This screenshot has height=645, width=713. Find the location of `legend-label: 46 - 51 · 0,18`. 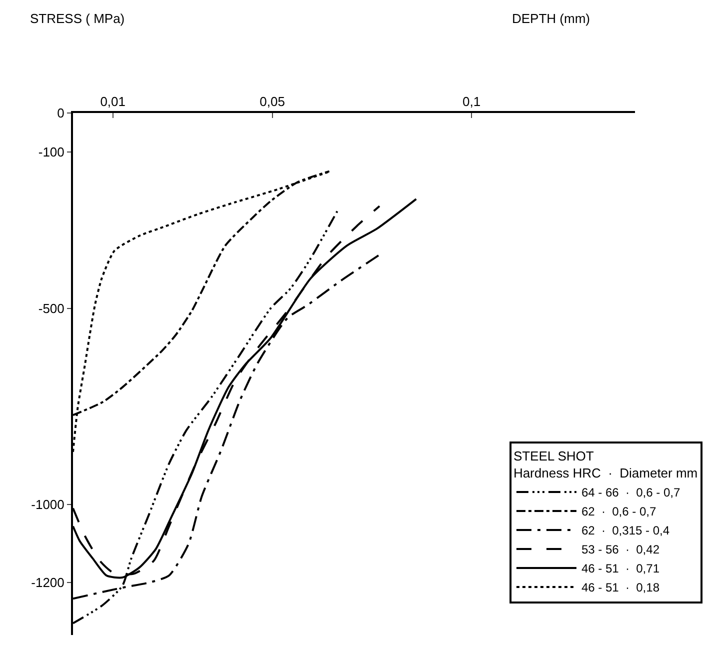

legend-label: 46 - 51 · 0,18 is located at coordinates (620, 587).